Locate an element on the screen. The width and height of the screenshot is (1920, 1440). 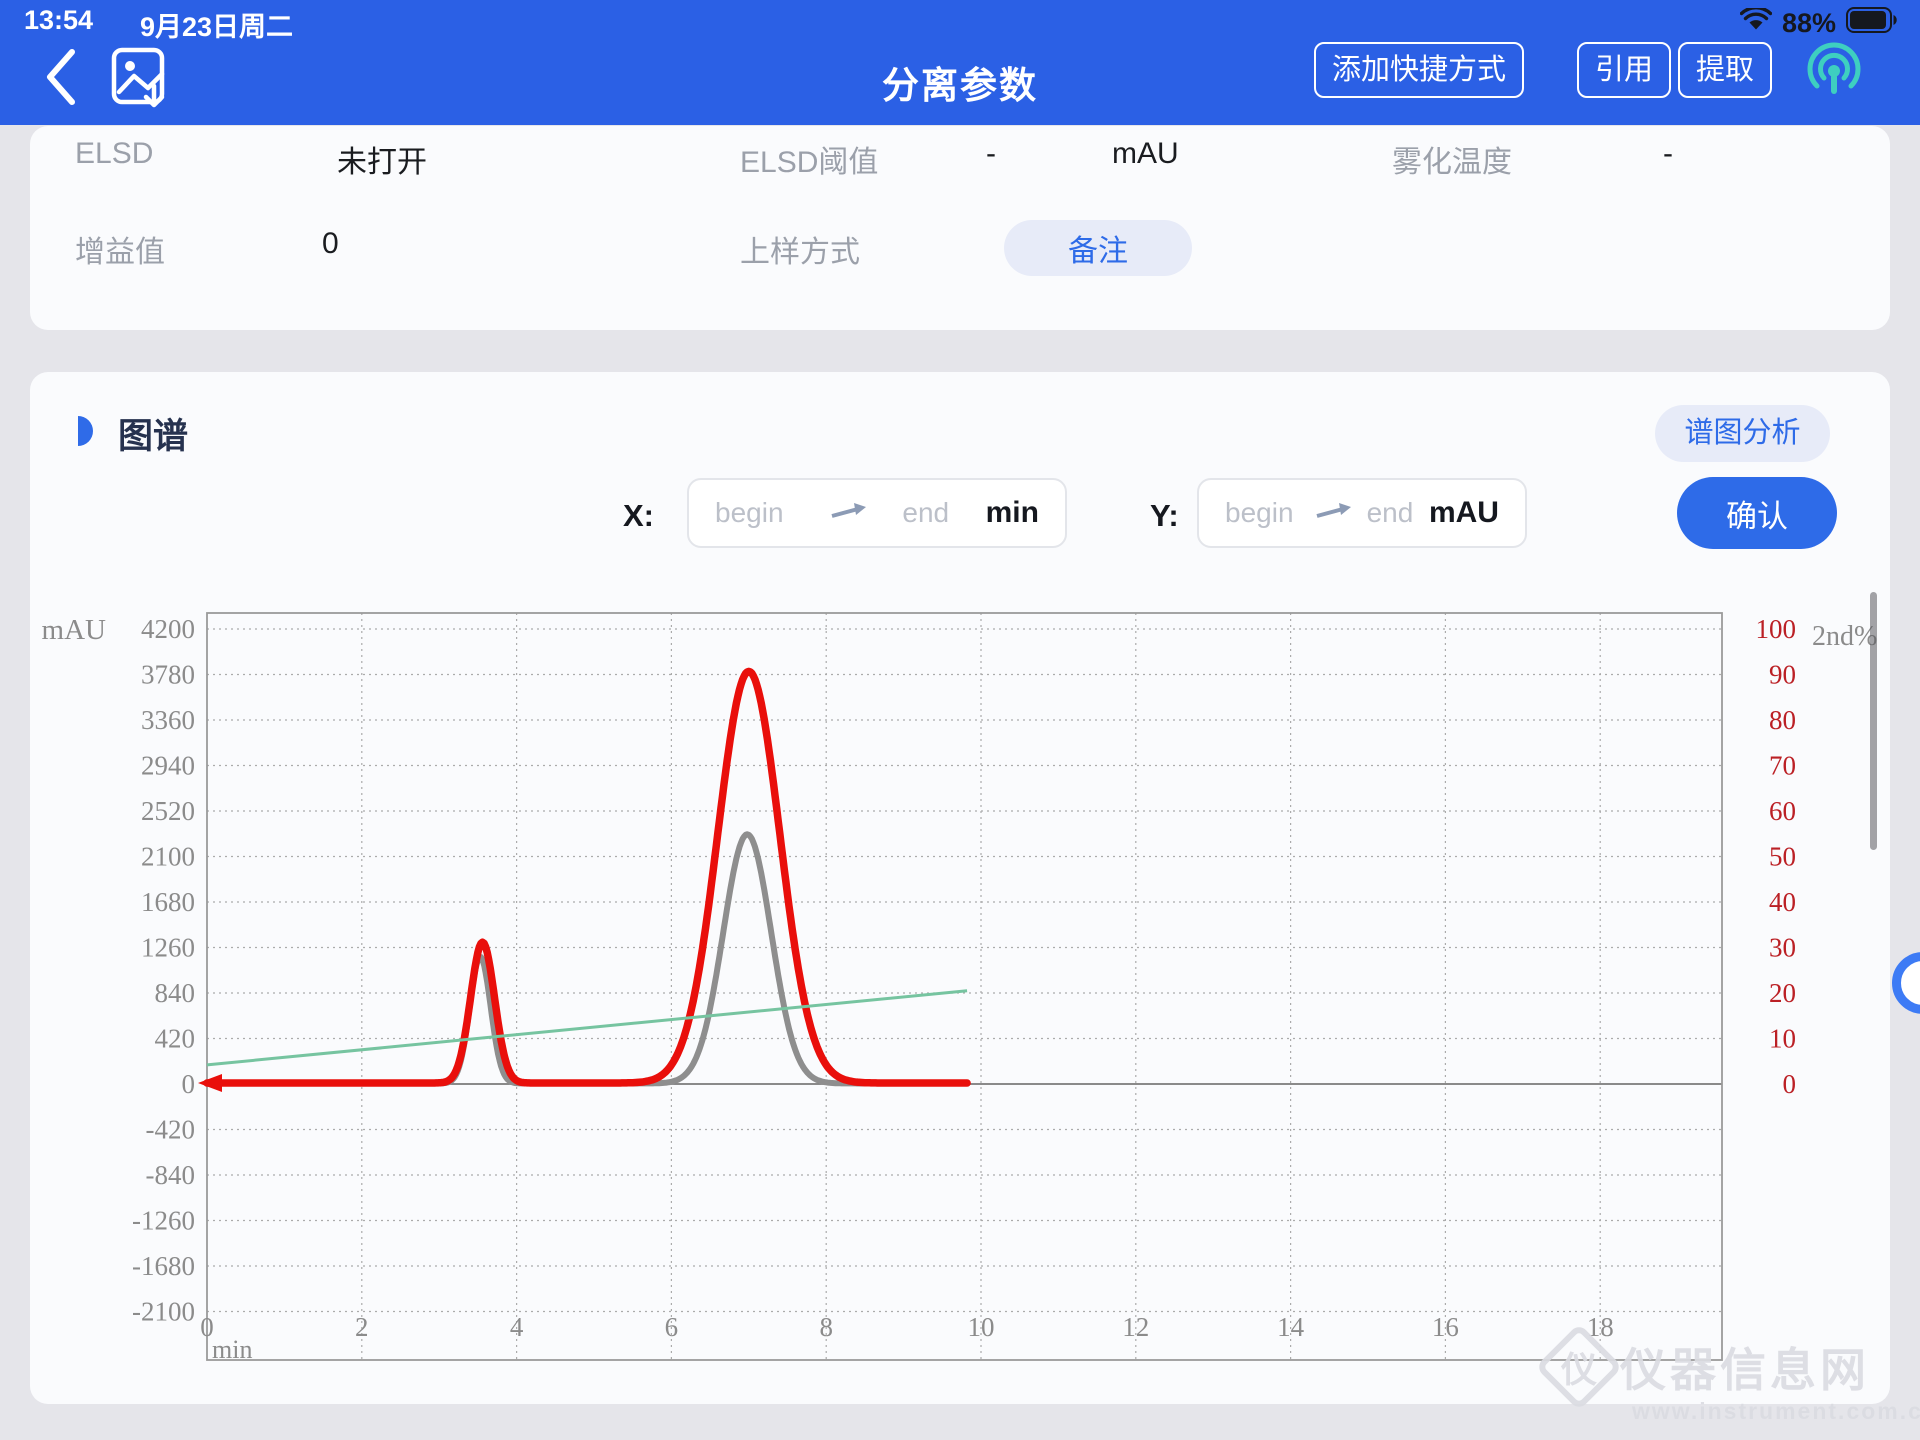
svg-text: 30 is located at coordinates (1782, 948).